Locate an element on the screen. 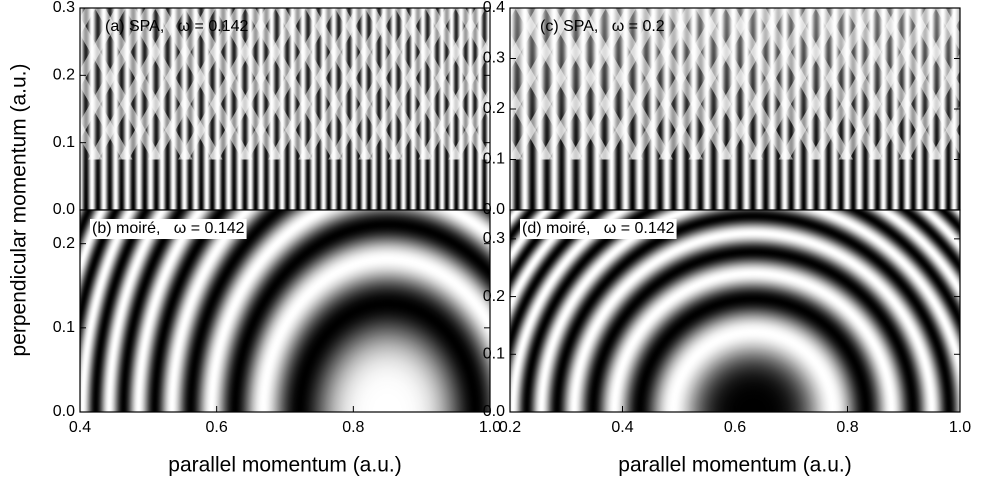 The height and width of the screenshot is (489, 981). panel-label: (a) SPA, ω = 0.142 is located at coordinates (176, 26).